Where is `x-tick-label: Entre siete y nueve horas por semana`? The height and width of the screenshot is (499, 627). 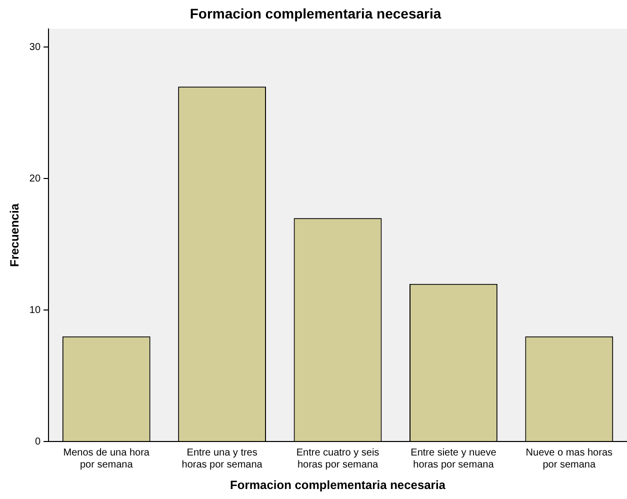 x-tick-label: Entre siete y nueve horas por semana is located at coordinates (453, 458).